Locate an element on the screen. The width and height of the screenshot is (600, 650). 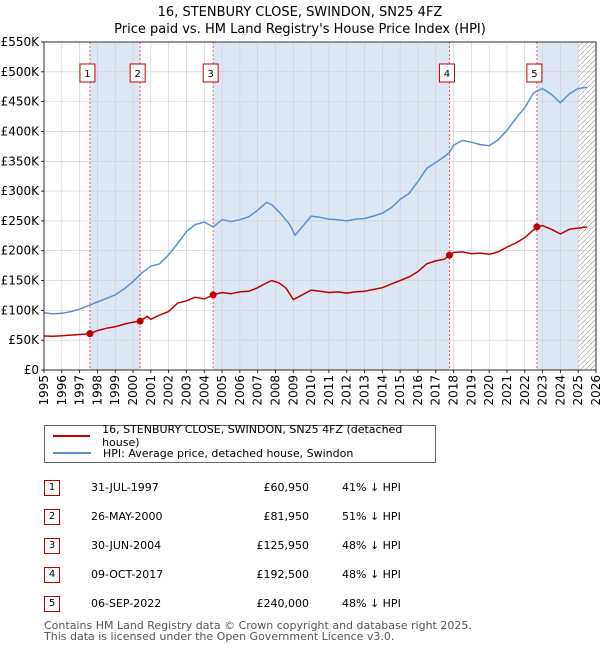
x-tick-label: 2020 is located at coordinates (489, 390).